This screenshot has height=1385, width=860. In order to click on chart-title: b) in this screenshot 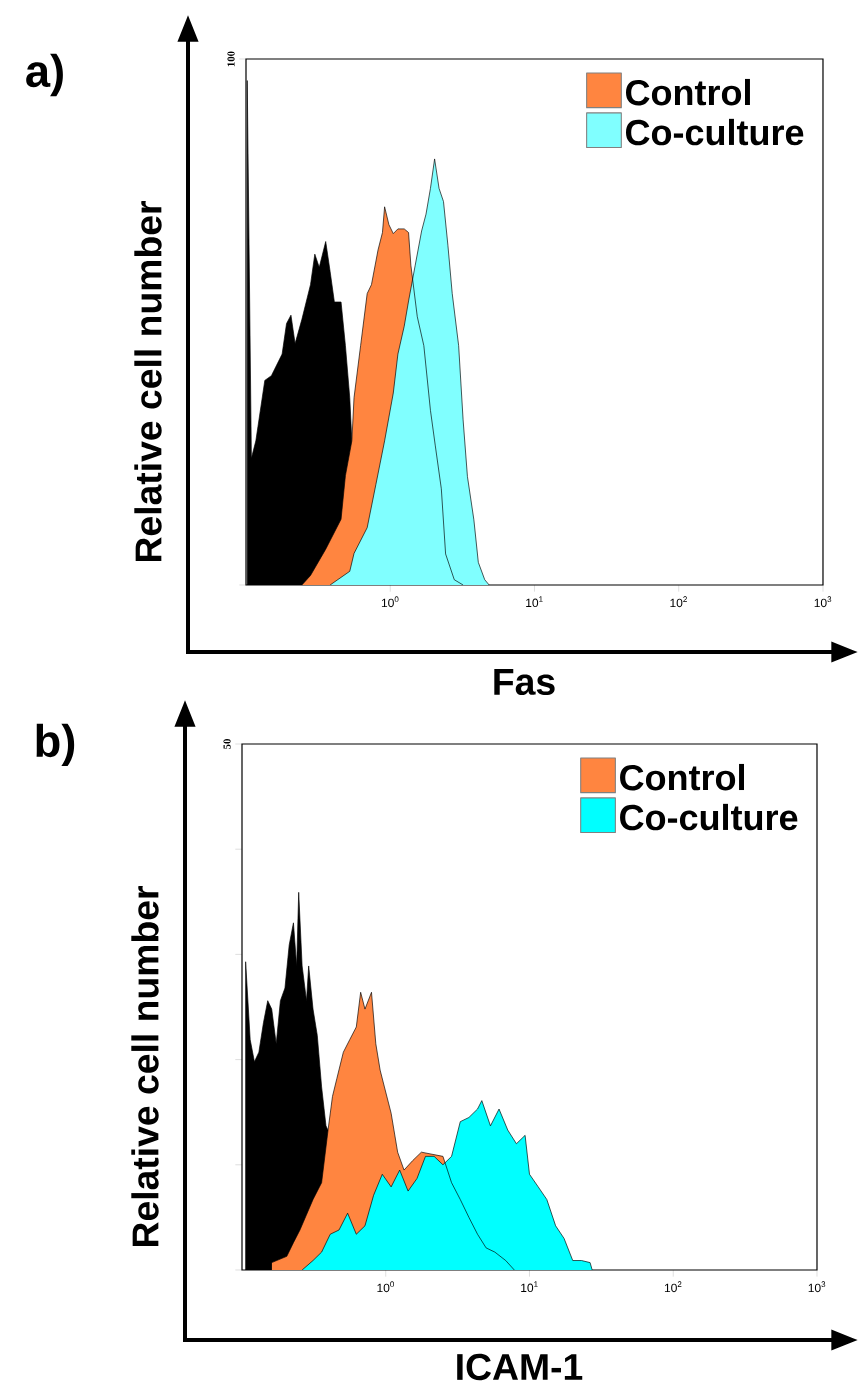, I will do `click(55, 745)`.